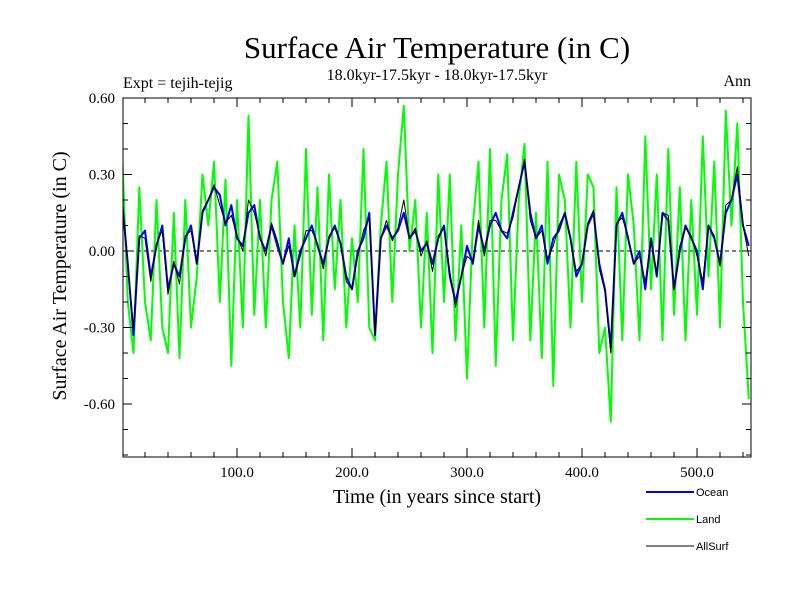 This screenshot has height=600, width=800. Describe the element at coordinates (437, 47) in the screenshot. I see `chart-title: Surface Air Temperature (in C)` at that location.